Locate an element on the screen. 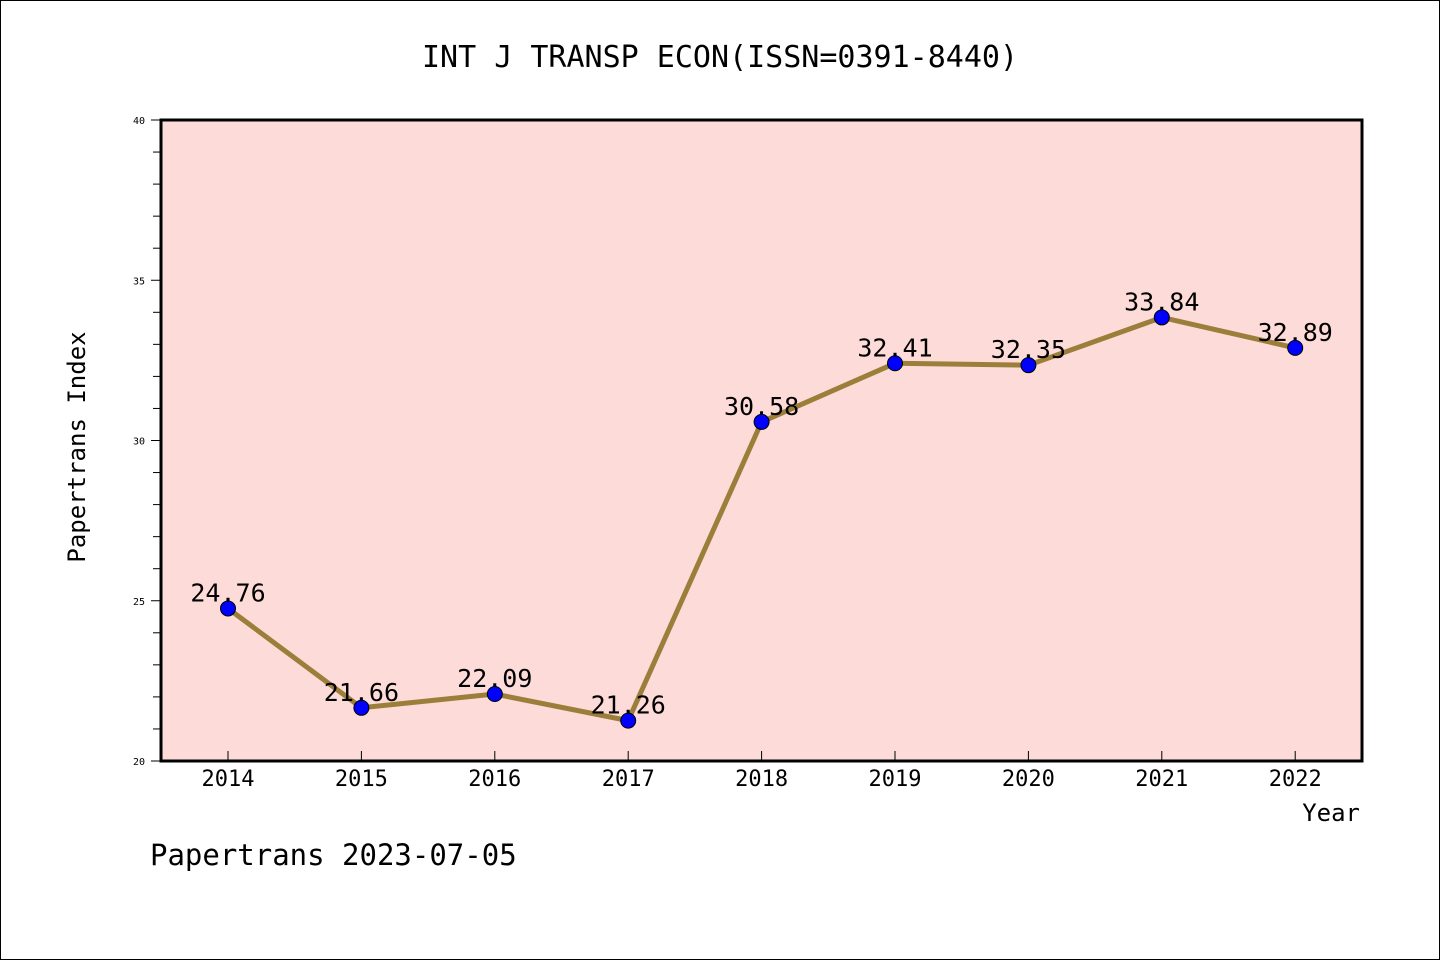  x-tick-label: 2015 is located at coordinates (361, 779).